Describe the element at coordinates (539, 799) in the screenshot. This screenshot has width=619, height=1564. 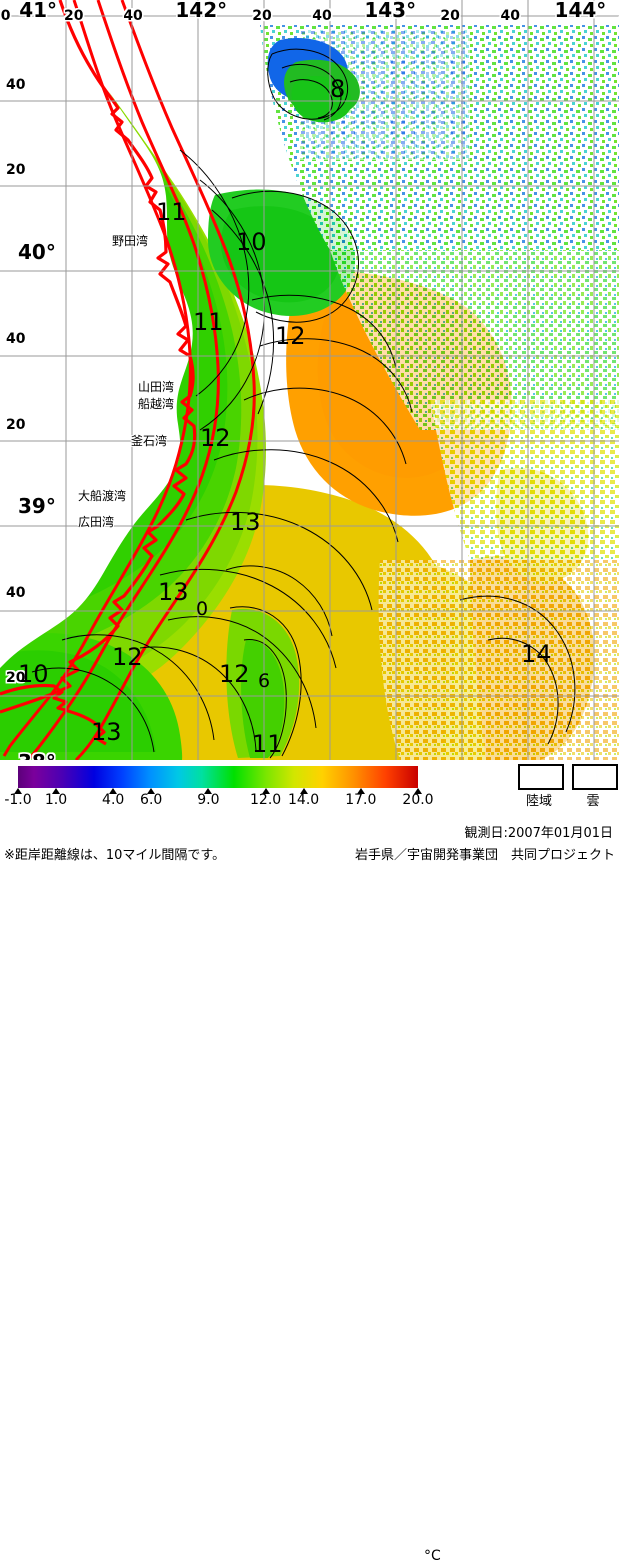
I see `legend-swatch-label: 陸域` at that location.